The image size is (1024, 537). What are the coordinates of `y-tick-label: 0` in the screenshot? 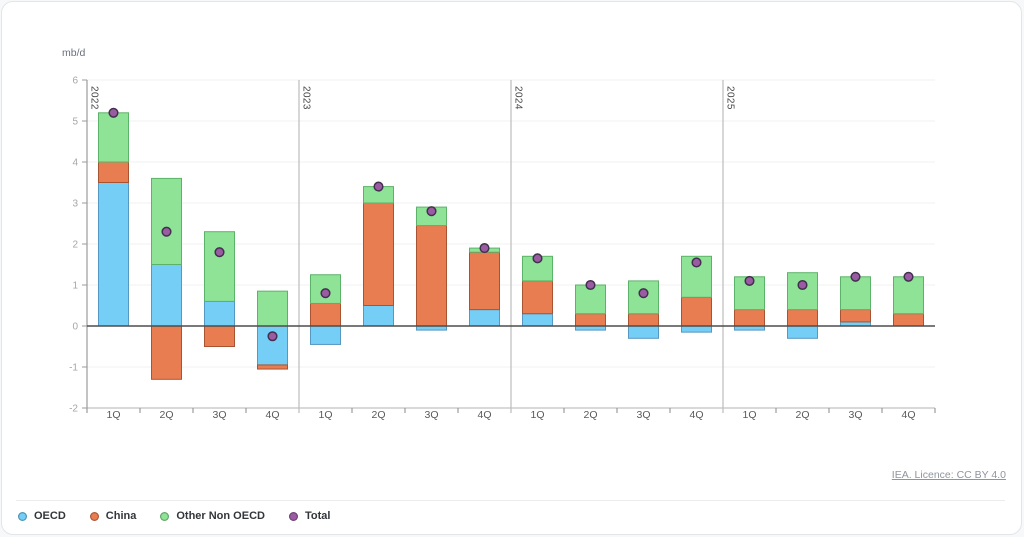 It's located at (75, 327).